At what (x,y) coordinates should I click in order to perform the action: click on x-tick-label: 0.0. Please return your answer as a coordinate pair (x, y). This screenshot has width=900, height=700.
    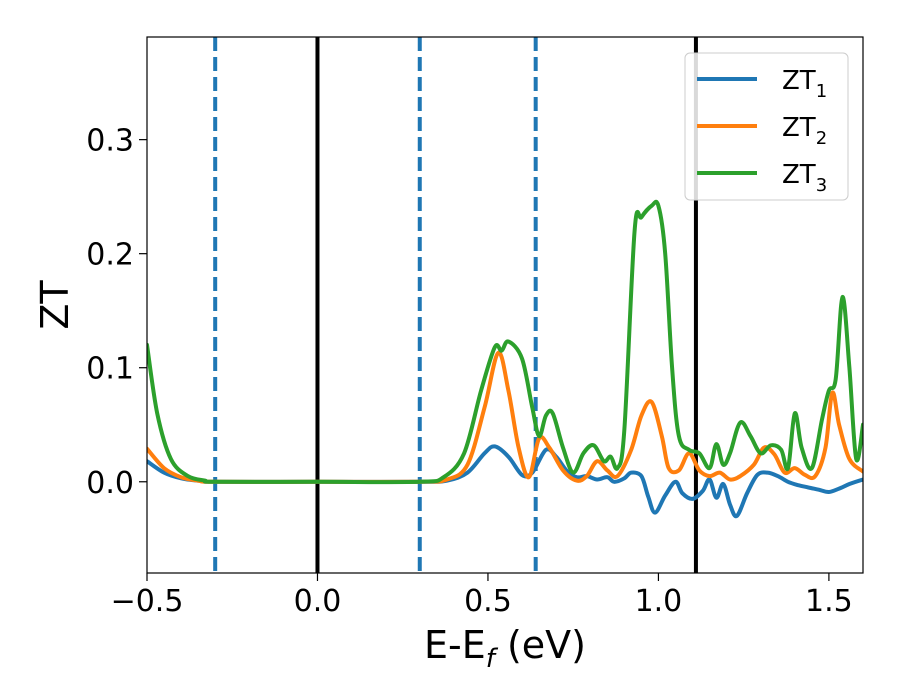
    Looking at the image, I should click on (318, 601).